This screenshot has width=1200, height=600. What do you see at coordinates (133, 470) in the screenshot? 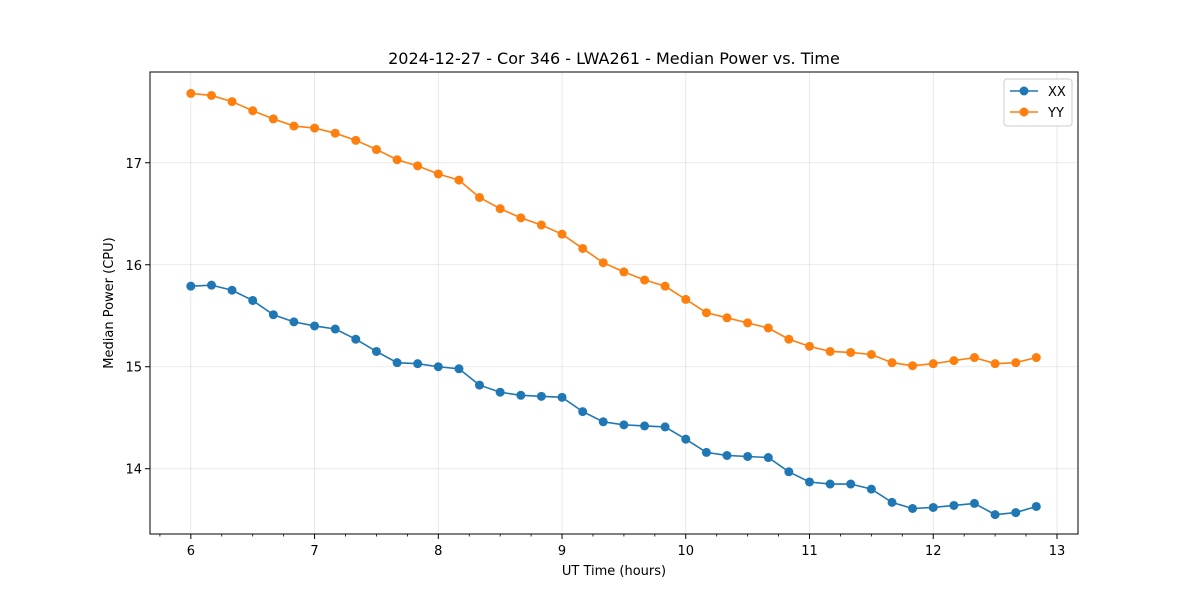
I see `y-tick-label: 14` at bounding box center [133, 470].